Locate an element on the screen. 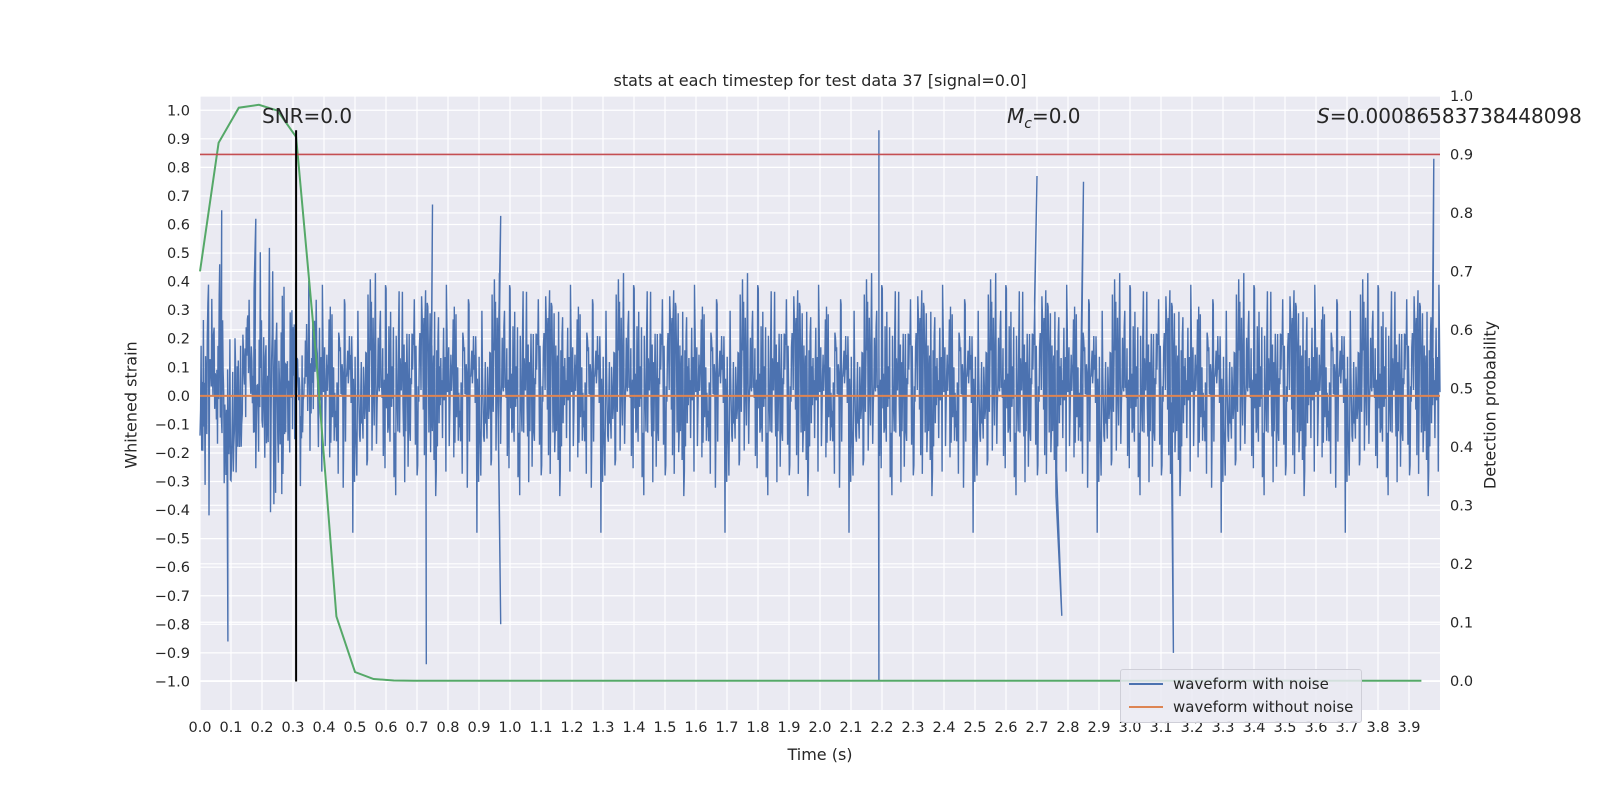  y-right-tick-label: 0.6 is located at coordinates (1461, 331).